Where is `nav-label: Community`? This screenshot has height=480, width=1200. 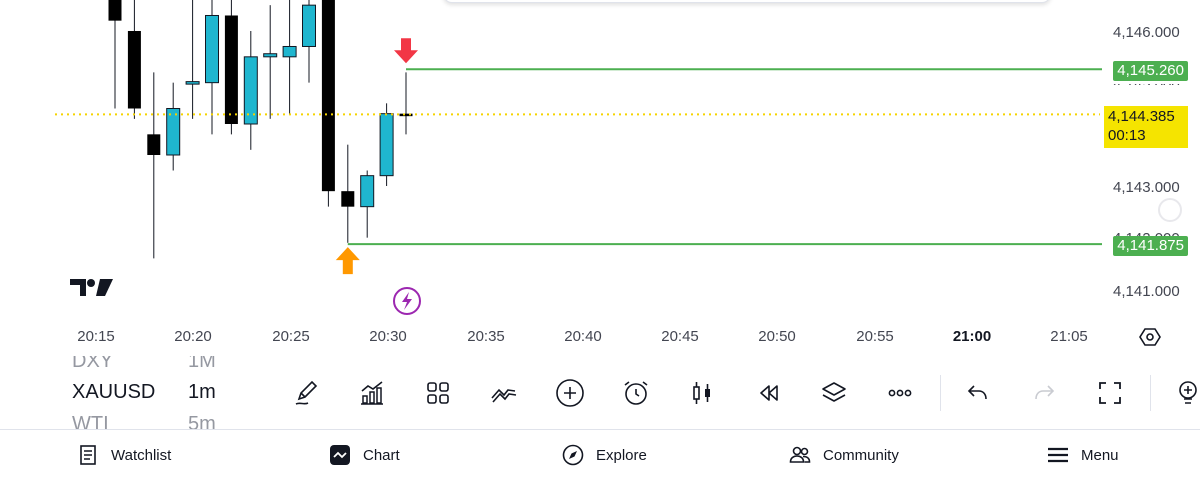
nav-label: Community is located at coordinates (861, 455).